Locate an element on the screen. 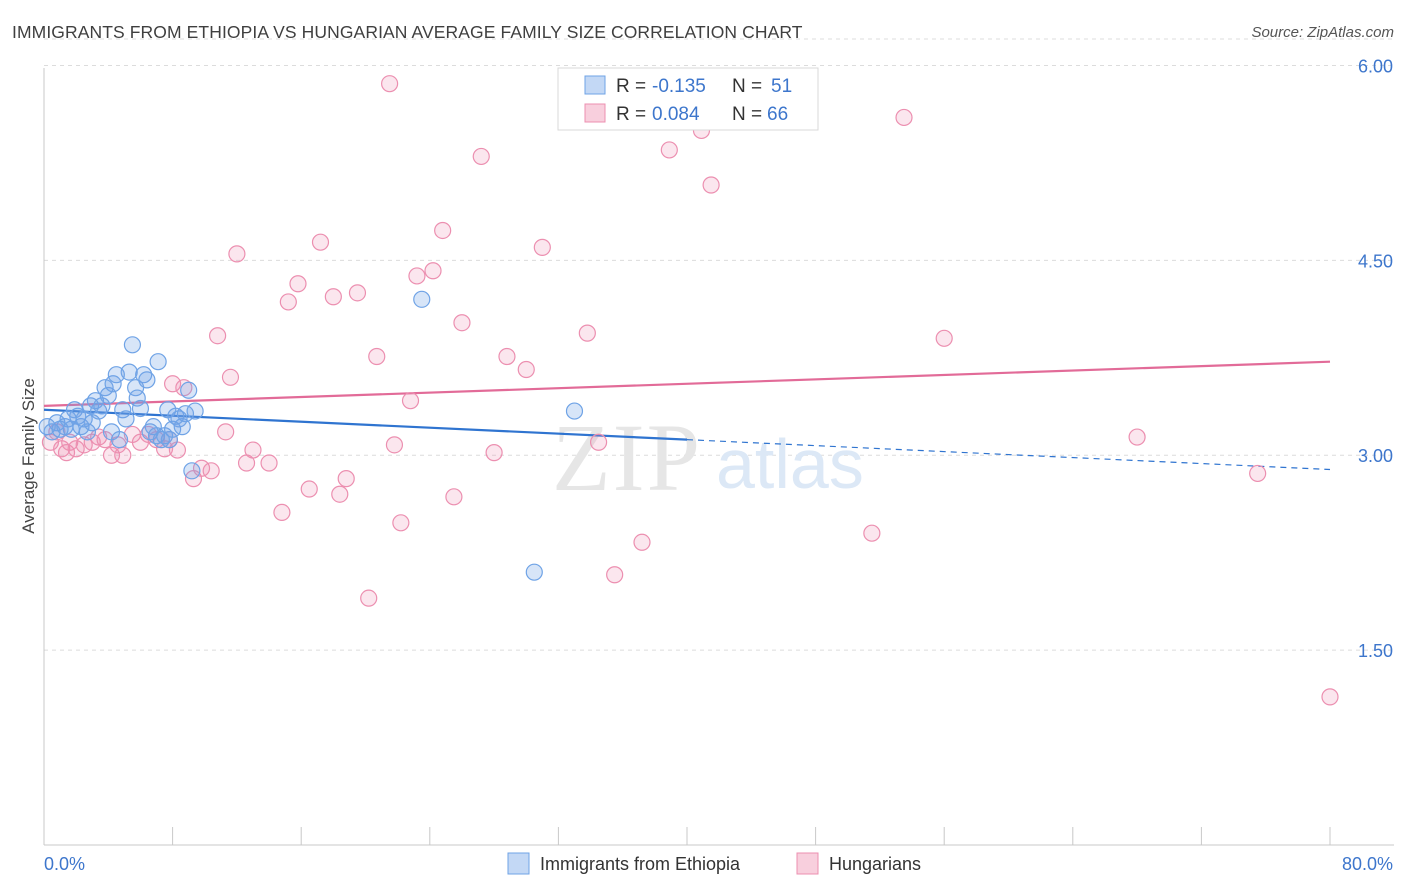  chart-source: Source: ZipAtlas.com is located at coordinates (1322, 32).